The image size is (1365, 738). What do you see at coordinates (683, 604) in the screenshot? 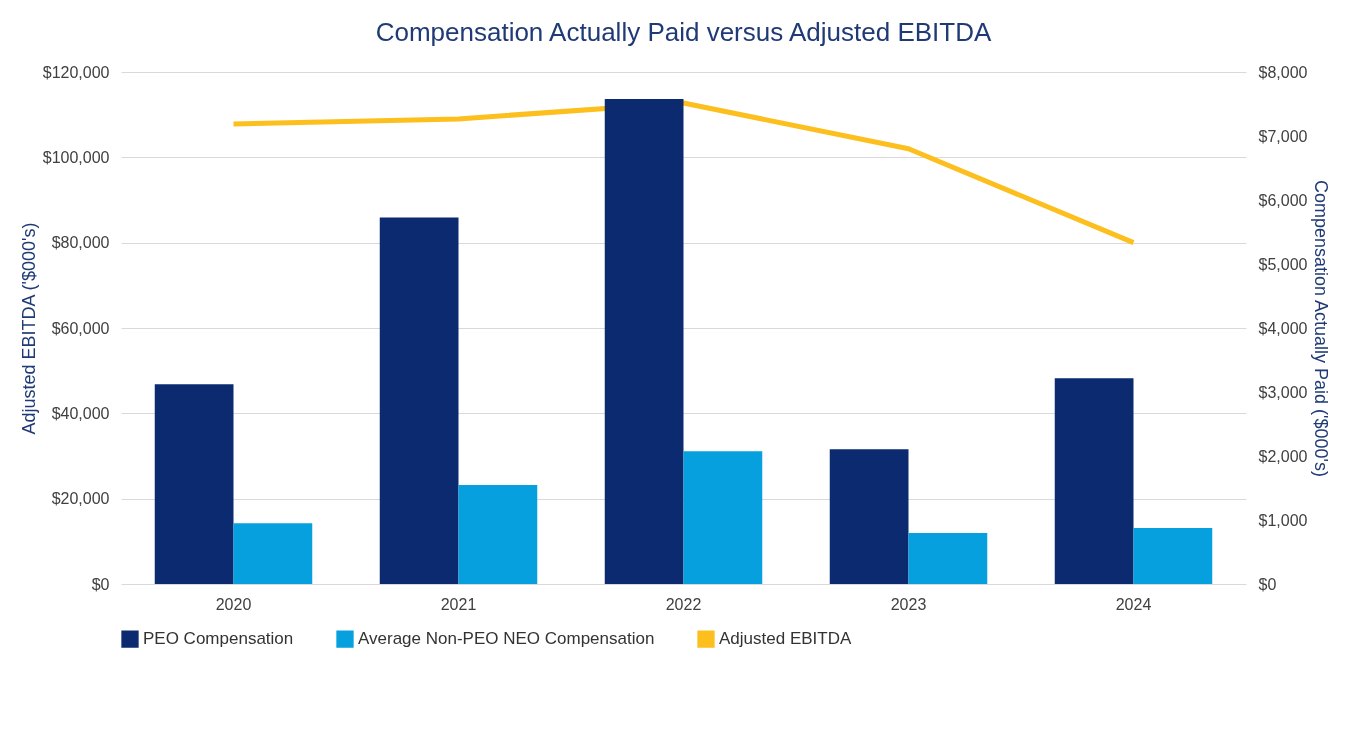
I see `x-tick-label: 2022` at bounding box center [683, 604].